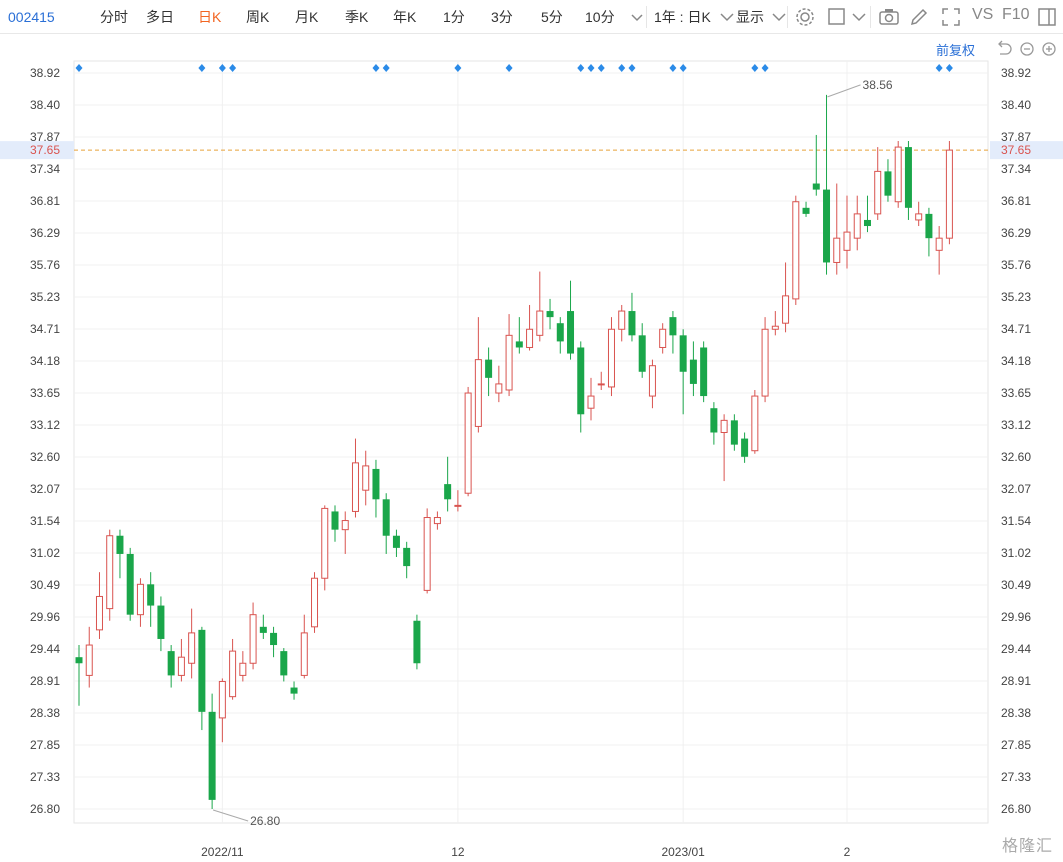 The width and height of the screenshot is (1063, 862). I want to click on y-tick-label-left: 31.54, so click(45, 521).